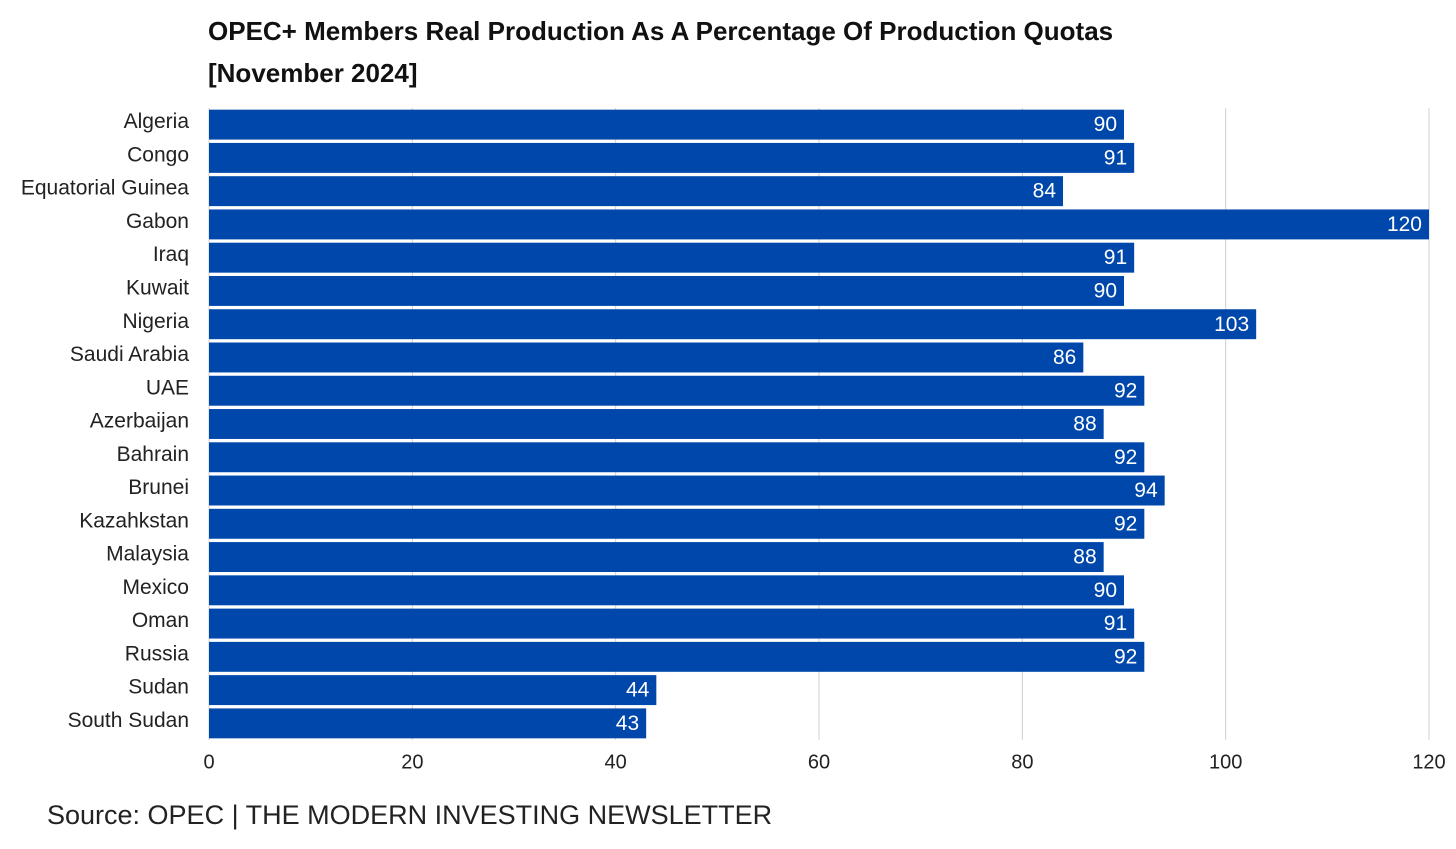 This screenshot has width=1456, height=849. Describe the element at coordinates (1064, 357) in the screenshot. I see `value-label: 86` at that location.